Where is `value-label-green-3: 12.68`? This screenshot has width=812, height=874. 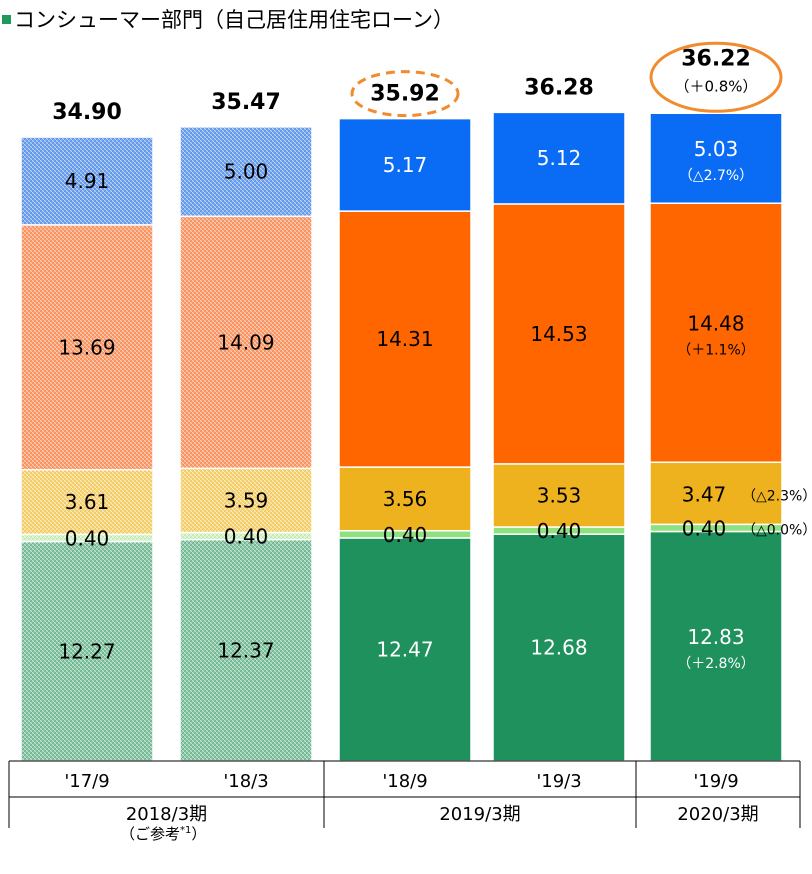
value-label-green-3: 12.68 is located at coordinates (558, 648).